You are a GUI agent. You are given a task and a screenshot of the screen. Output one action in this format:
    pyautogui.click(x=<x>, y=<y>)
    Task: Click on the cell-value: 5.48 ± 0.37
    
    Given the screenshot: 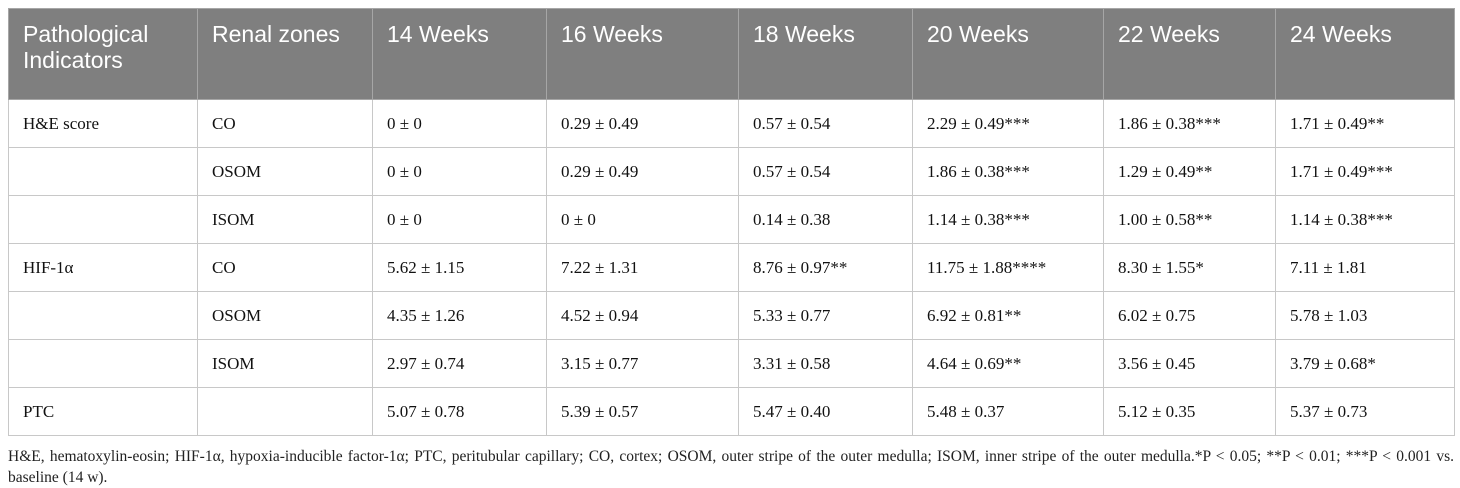 What is the action you would take?
    pyautogui.click(x=1008, y=411)
    